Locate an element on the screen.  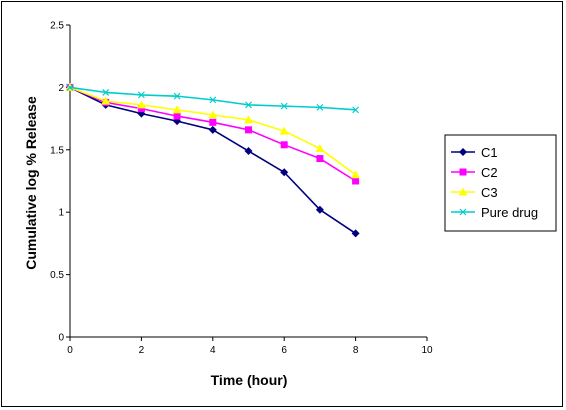
legend: C1 C2 C3 Pure drug is located at coordinates (500, 183).